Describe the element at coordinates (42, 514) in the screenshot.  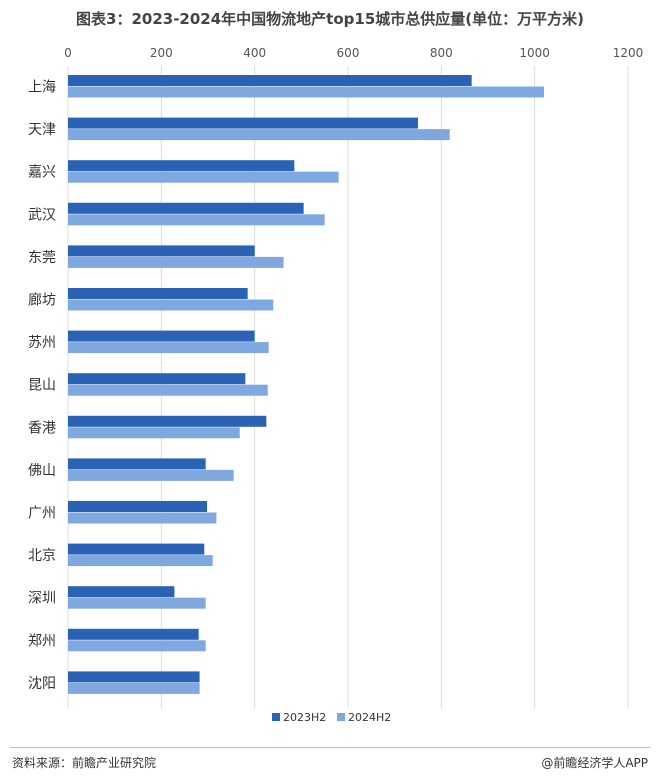
I see `category-label: 广州` at that location.